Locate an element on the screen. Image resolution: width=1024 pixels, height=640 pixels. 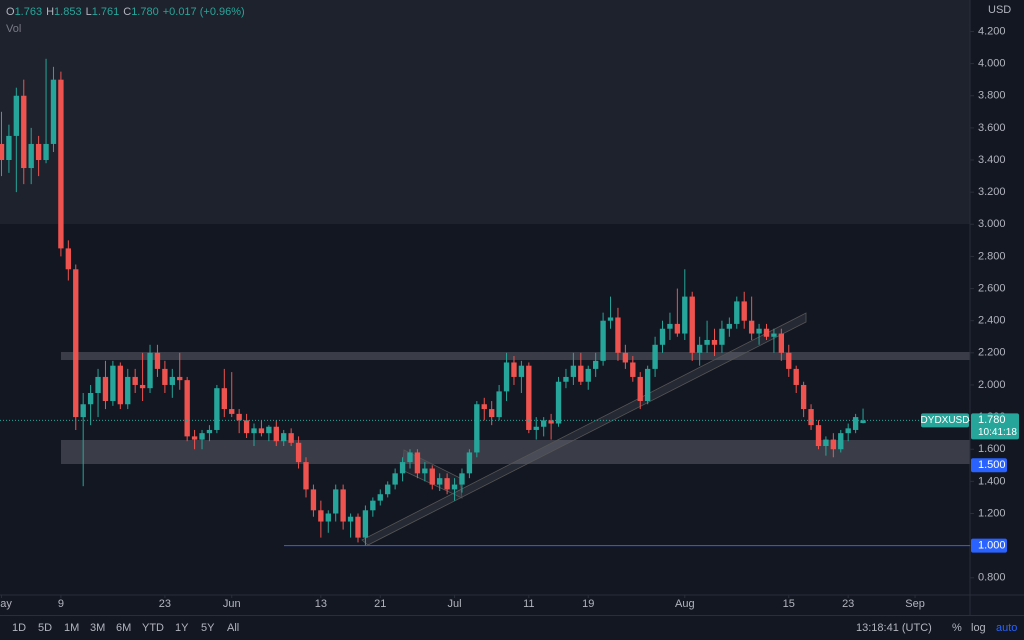
price-tag is located at coordinates (989, 545).